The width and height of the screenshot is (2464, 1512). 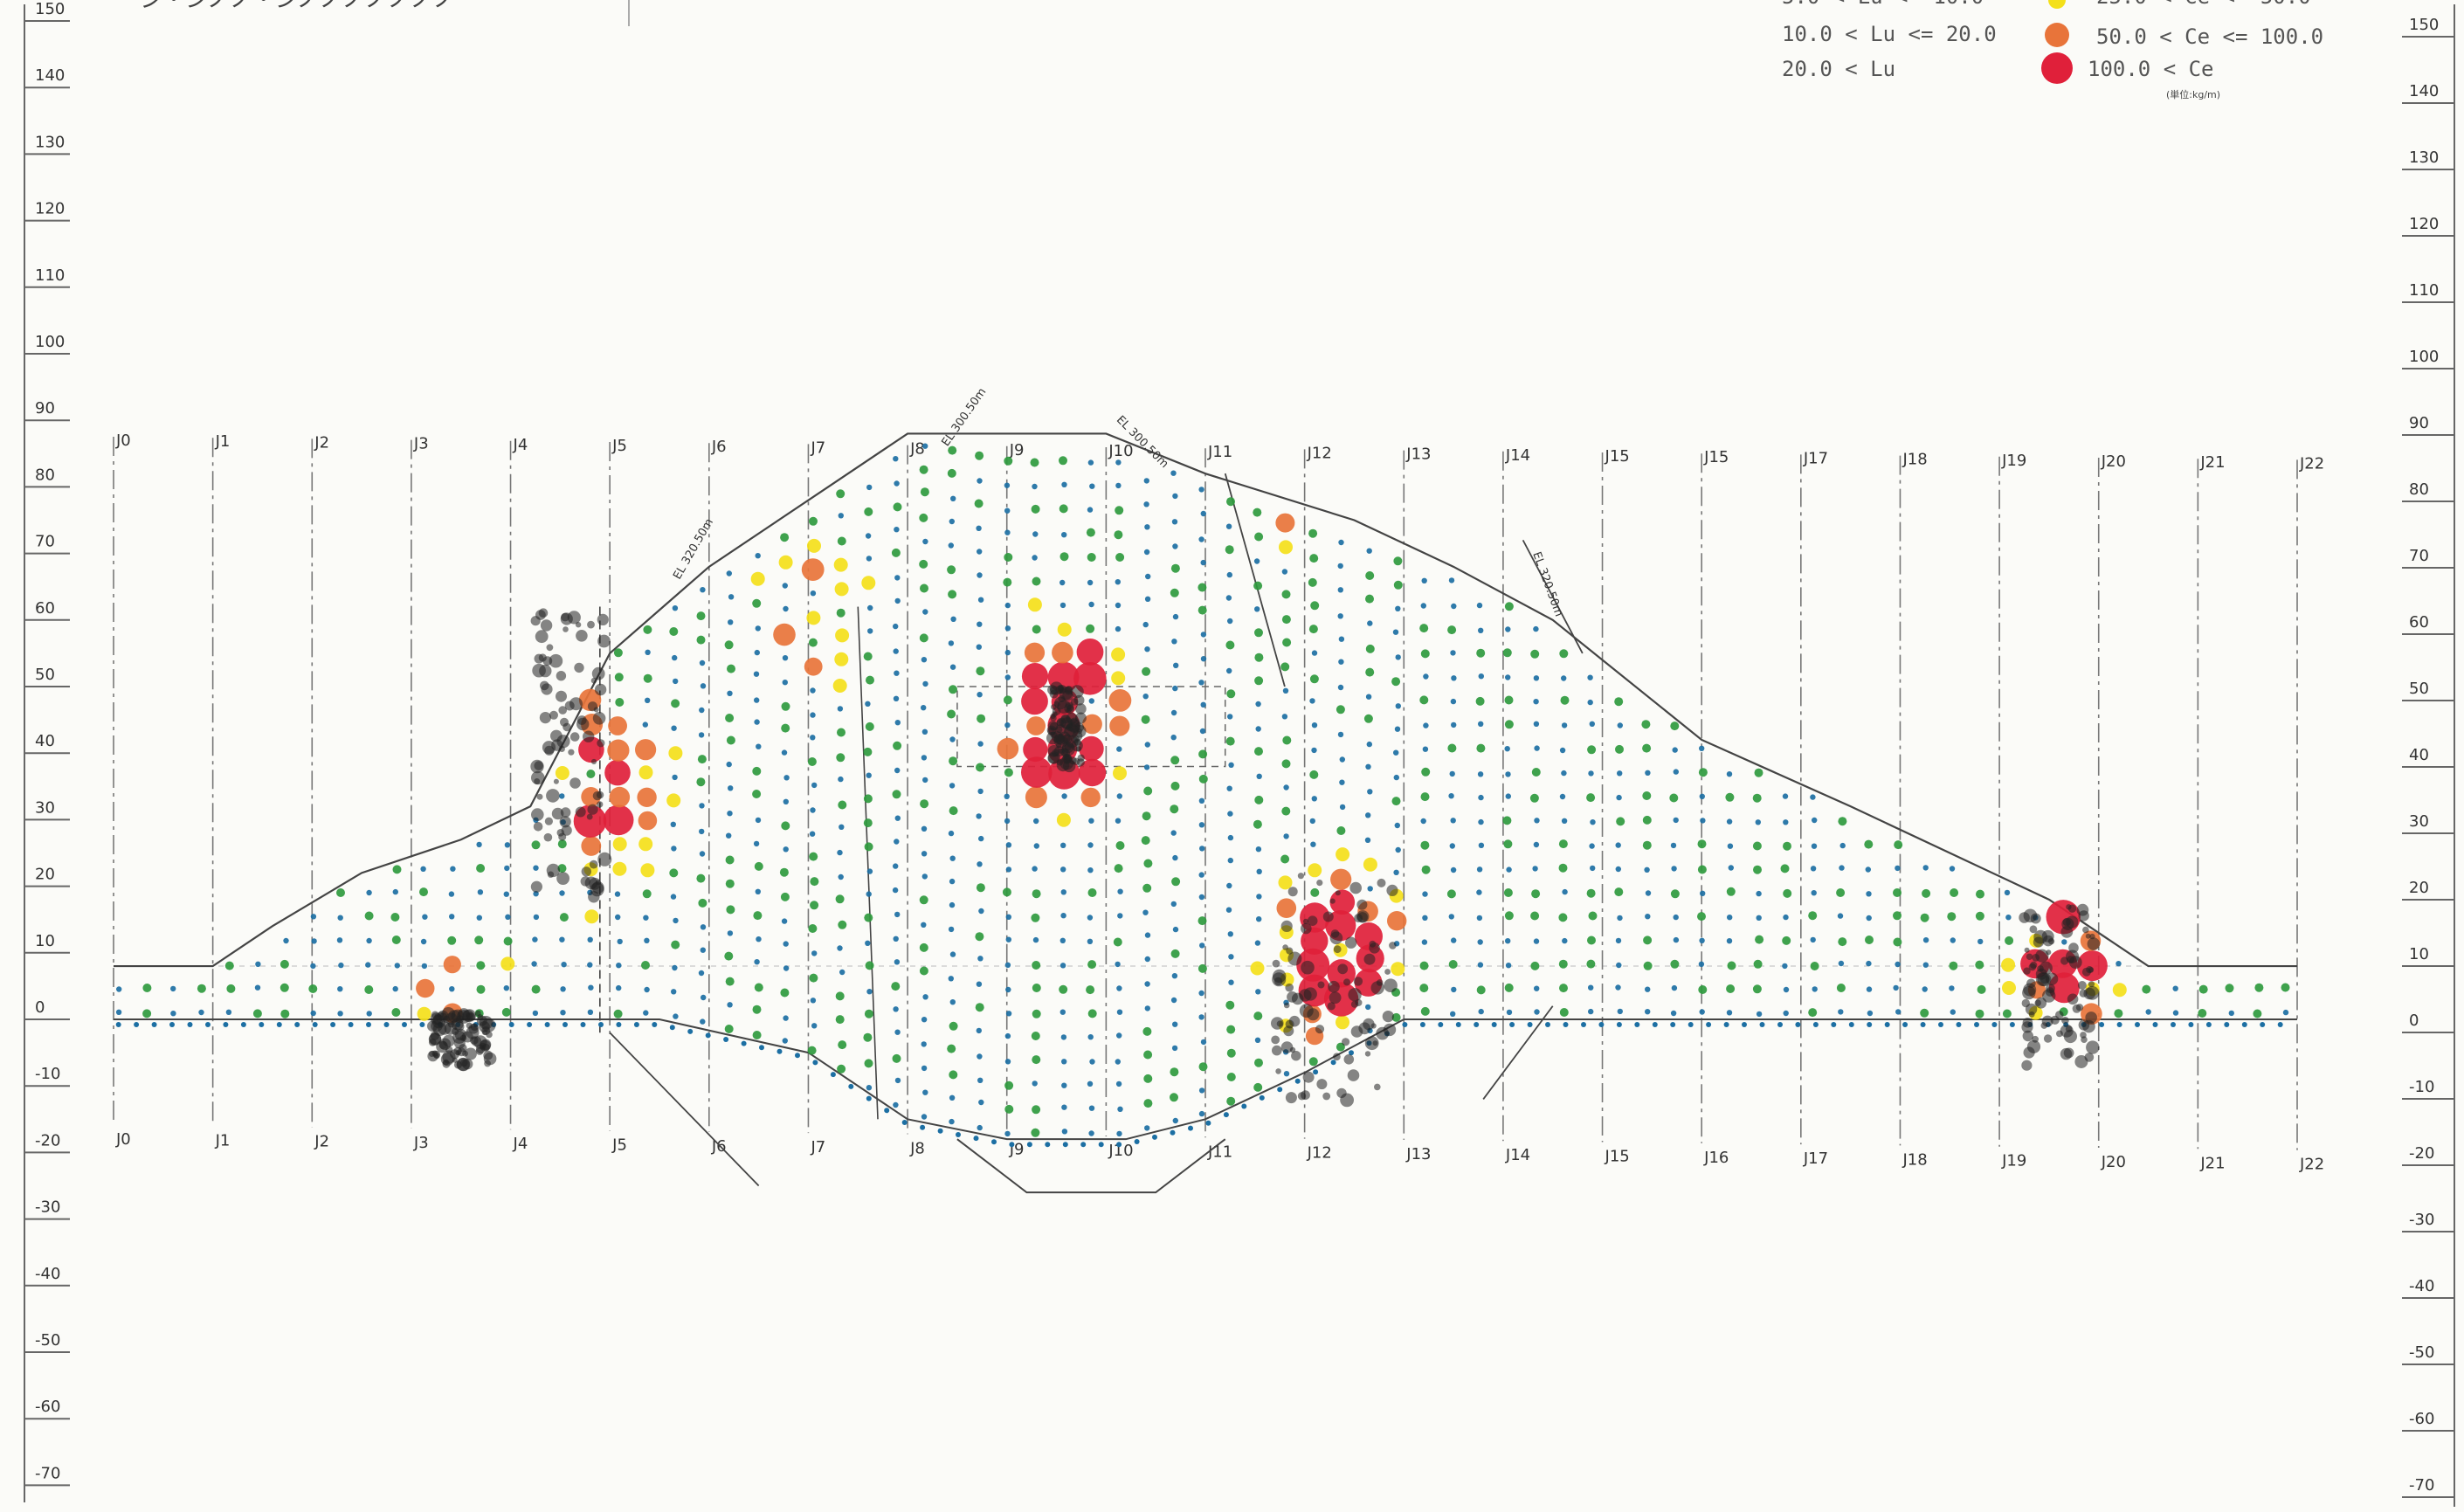 I want to click on left-tick-label: 120, so click(x=50, y=209).